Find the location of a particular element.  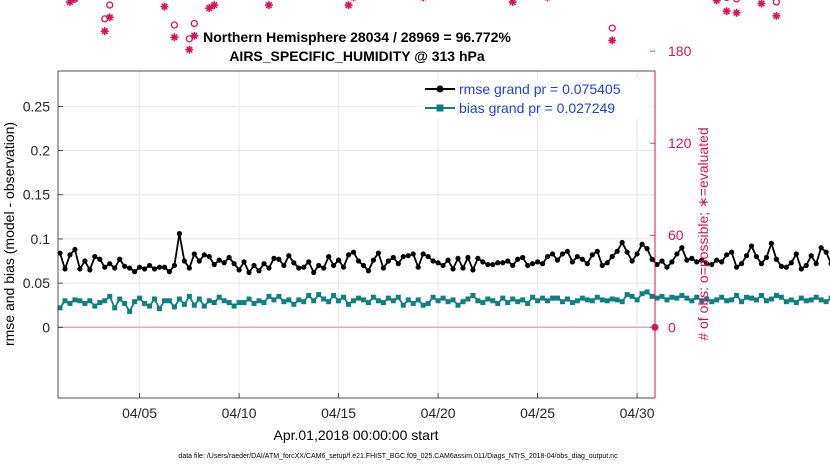

possible-obs-point is located at coordinates (194, 23).